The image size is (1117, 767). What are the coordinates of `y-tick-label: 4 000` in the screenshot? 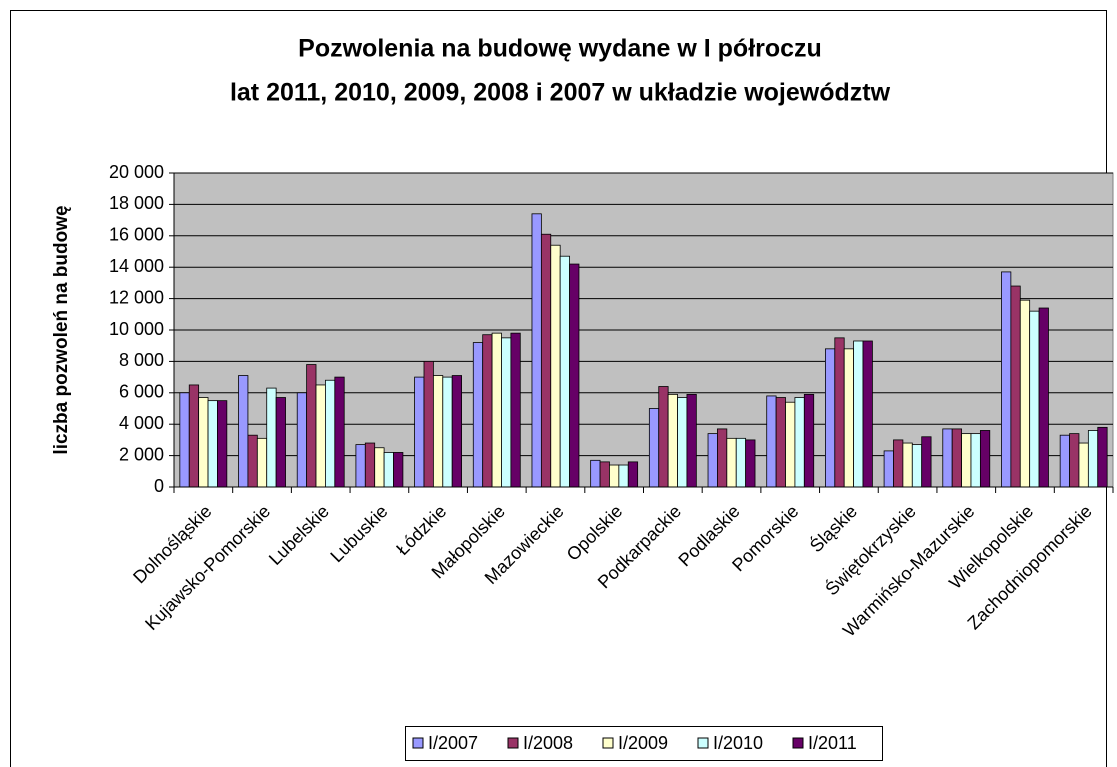 It's located at (141, 423).